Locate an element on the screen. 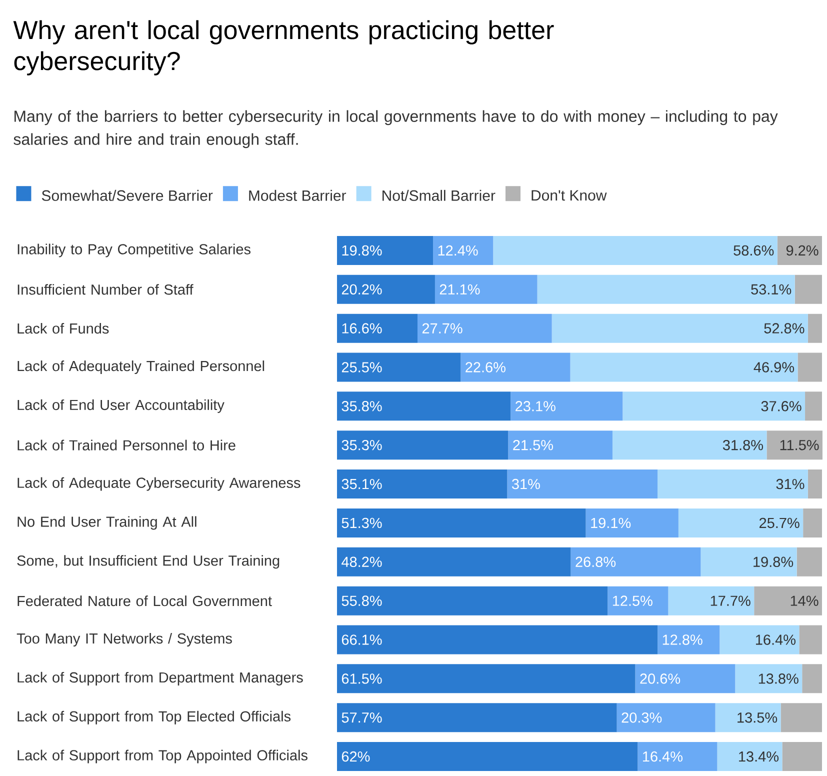 Image resolution: width=827 pixels, height=776 pixels. y-tick-label: Too Many IT Networks / Systems is located at coordinates (124, 639).